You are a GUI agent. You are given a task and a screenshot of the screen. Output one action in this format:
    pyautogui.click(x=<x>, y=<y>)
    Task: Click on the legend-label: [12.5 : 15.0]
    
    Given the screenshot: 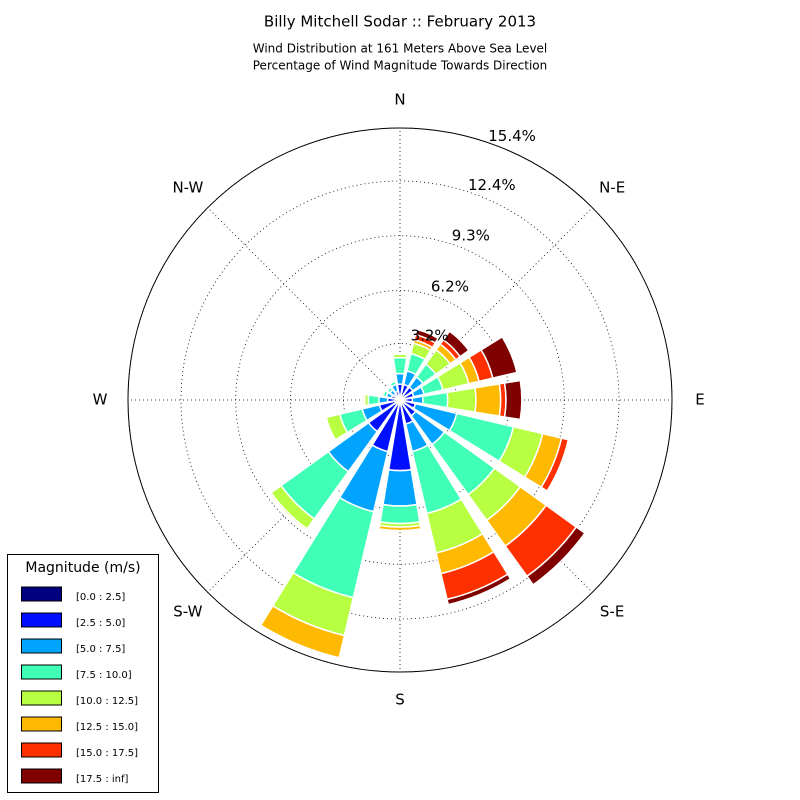 What is the action you would take?
    pyautogui.click(x=107, y=727)
    